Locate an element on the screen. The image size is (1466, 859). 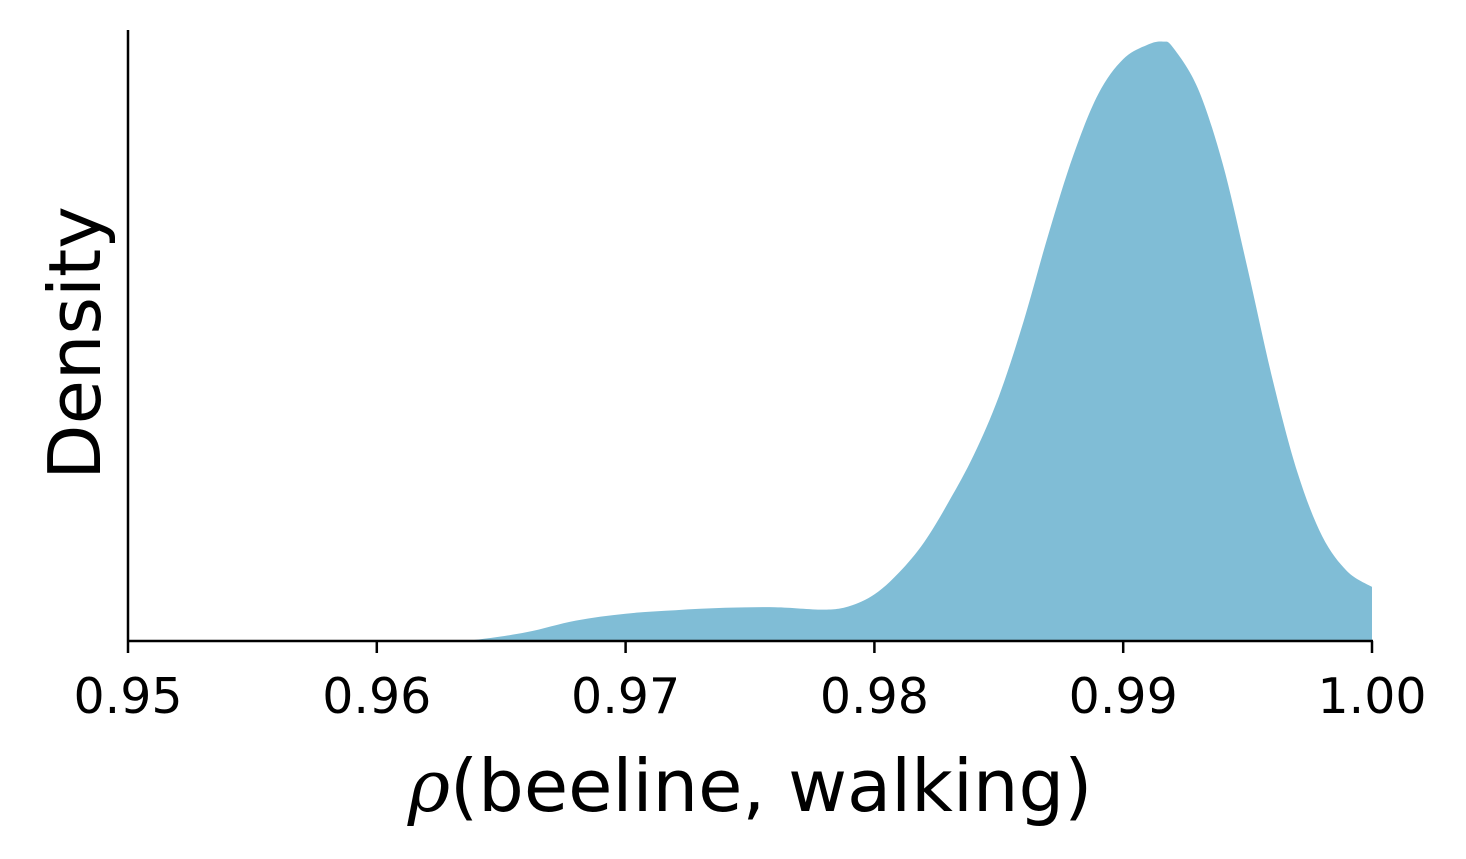
x-ticks: 0.95 0.96 0.97 0.98 0.99 1.00 is located at coordinates (750, 683).